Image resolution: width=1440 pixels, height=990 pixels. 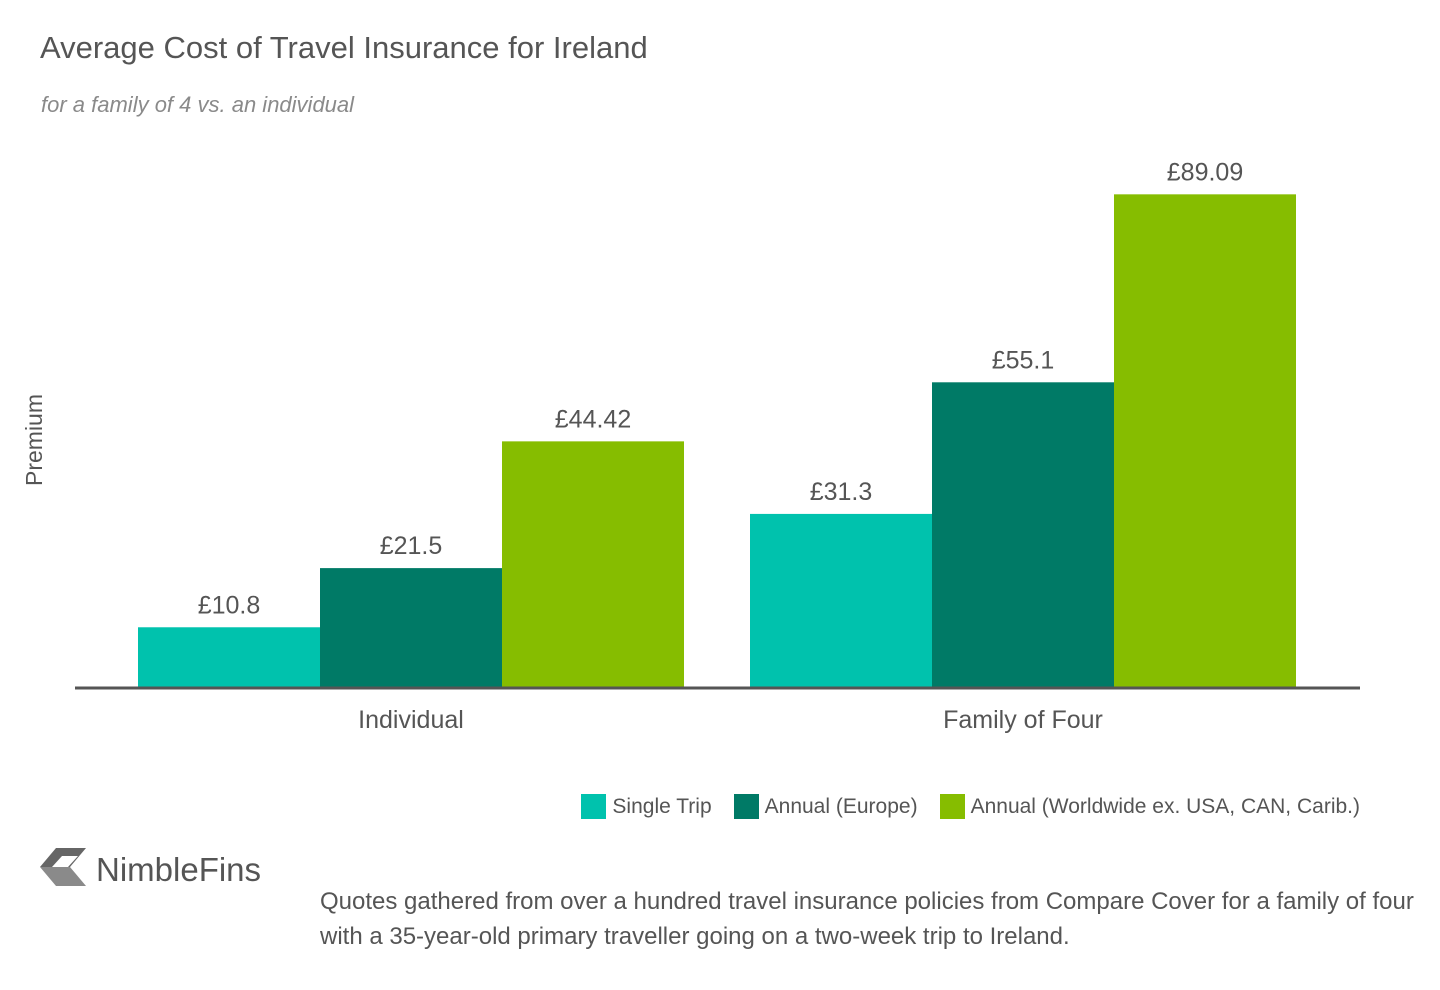 What do you see at coordinates (1165, 806) in the screenshot?
I see `legend-label: Annual (Worldwide ex. USA, CAN, Carib.)` at bounding box center [1165, 806].